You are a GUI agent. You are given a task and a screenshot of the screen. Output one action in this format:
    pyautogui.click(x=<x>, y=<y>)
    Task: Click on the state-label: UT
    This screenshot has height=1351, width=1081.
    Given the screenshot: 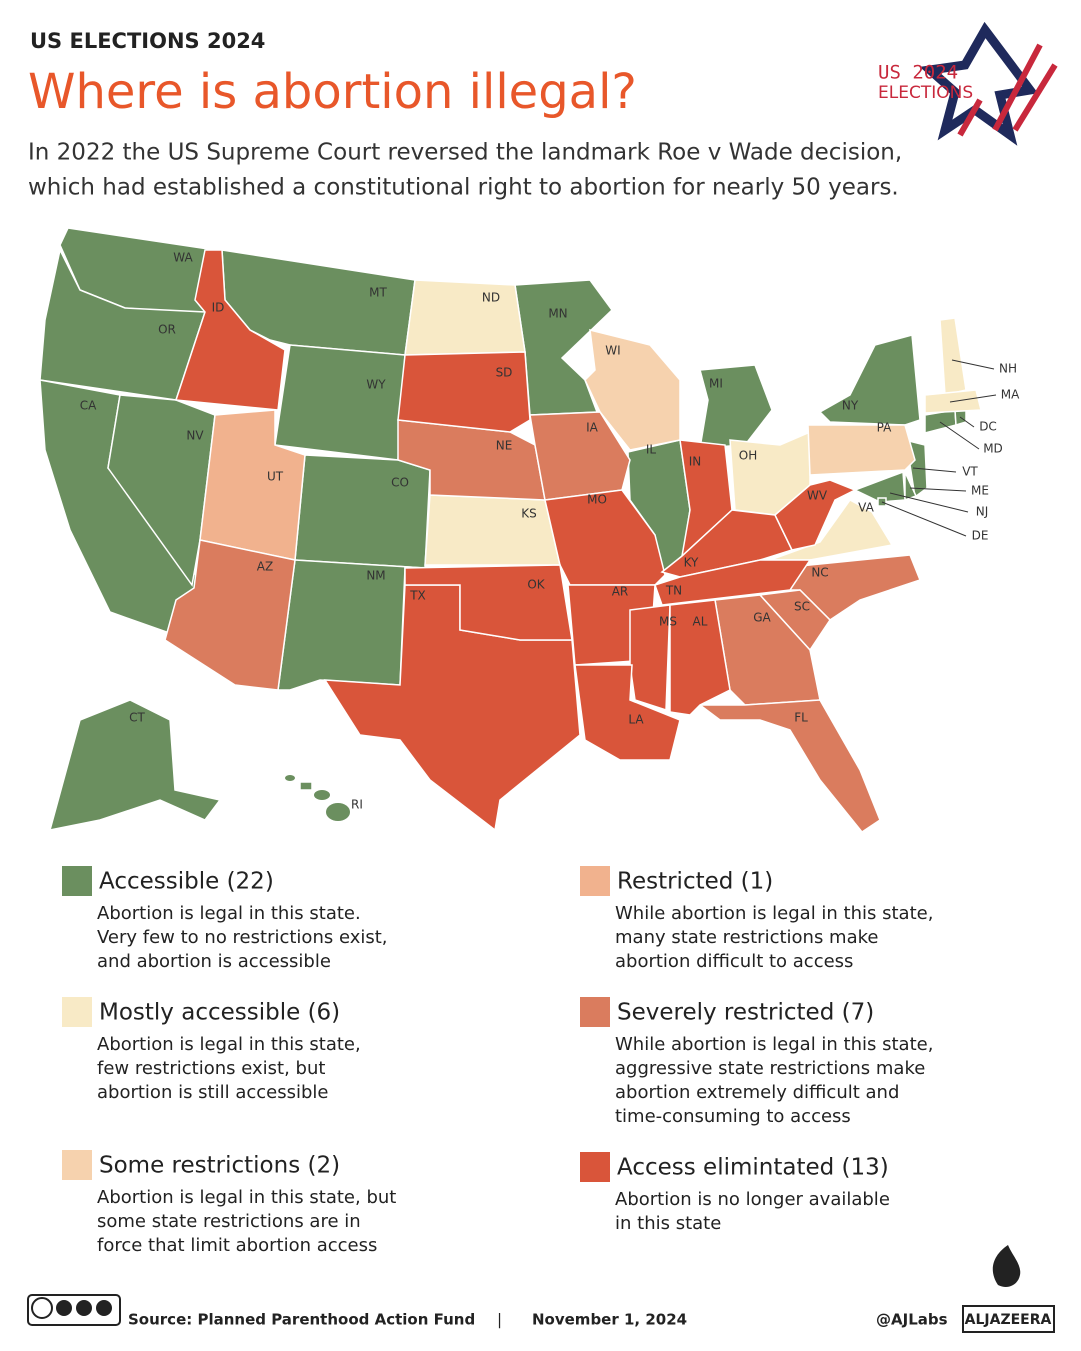 What is the action you would take?
    pyautogui.click(x=275, y=477)
    